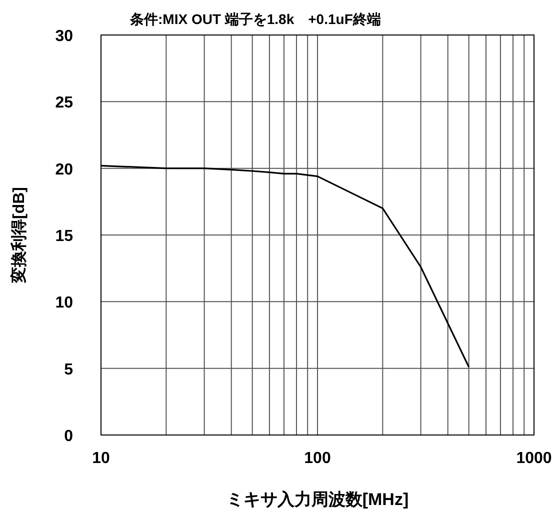  Describe the element at coordinates (64, 303) in the screenshot. I see `y-tick-label: 10` at that location.